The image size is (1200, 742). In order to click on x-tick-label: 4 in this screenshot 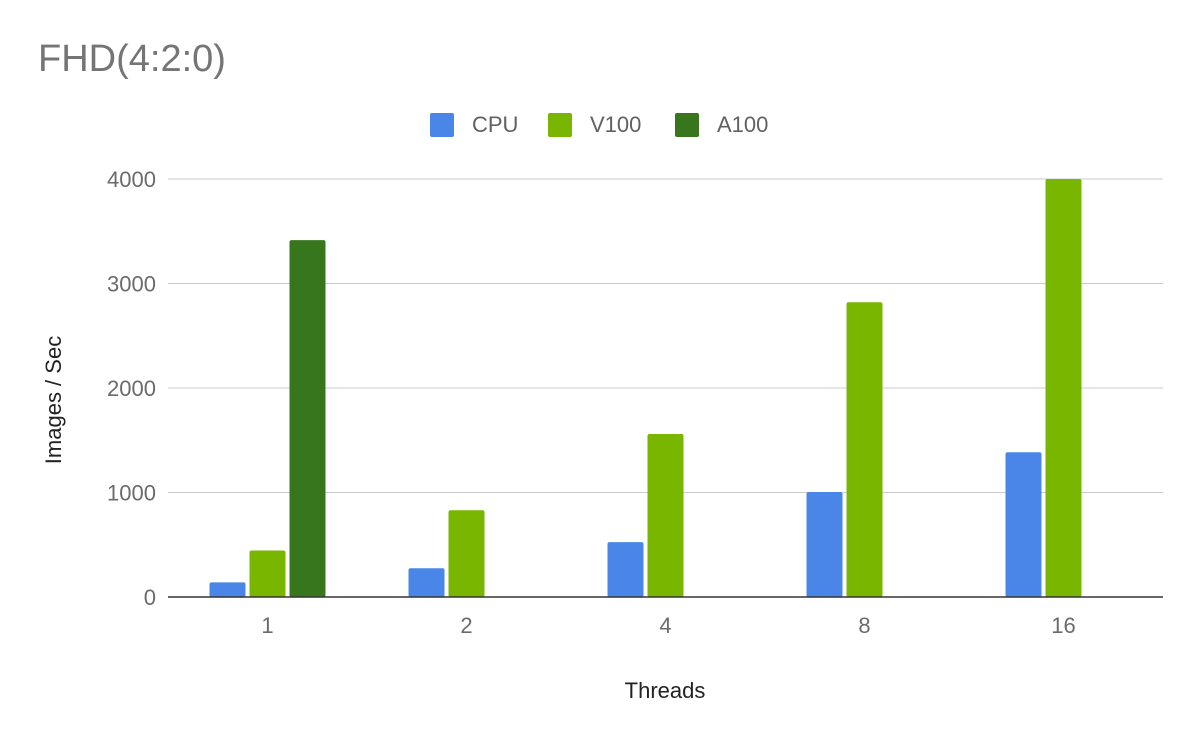, I will do `click(665, 625)`.